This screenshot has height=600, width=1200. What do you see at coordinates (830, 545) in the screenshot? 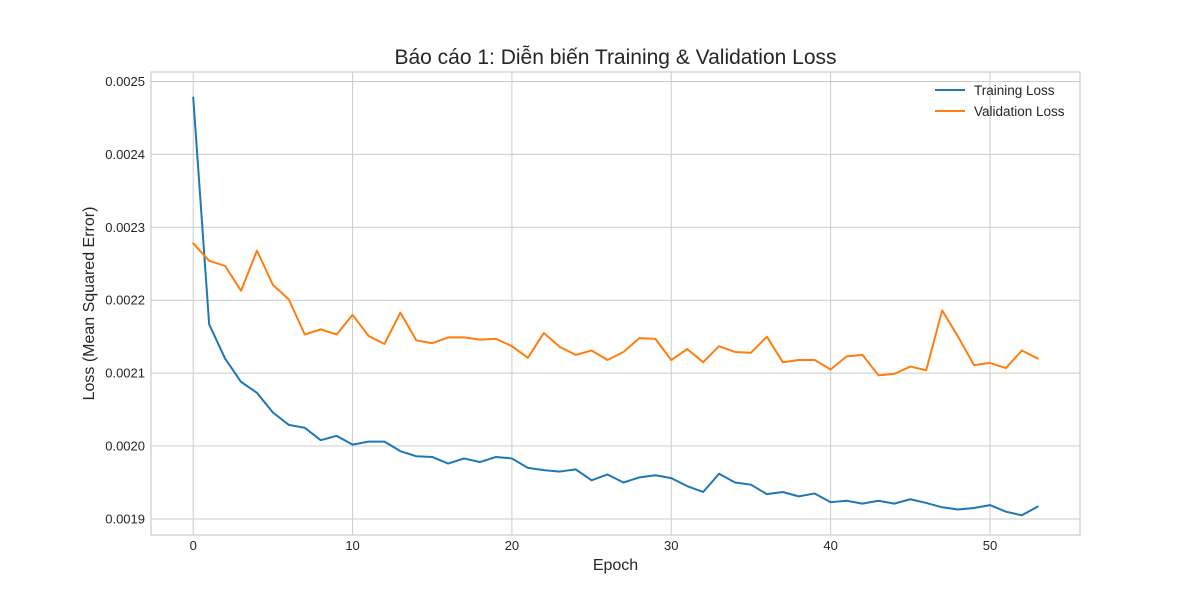
I see `x-tick-label: 40` at bounding box center [830, 545].